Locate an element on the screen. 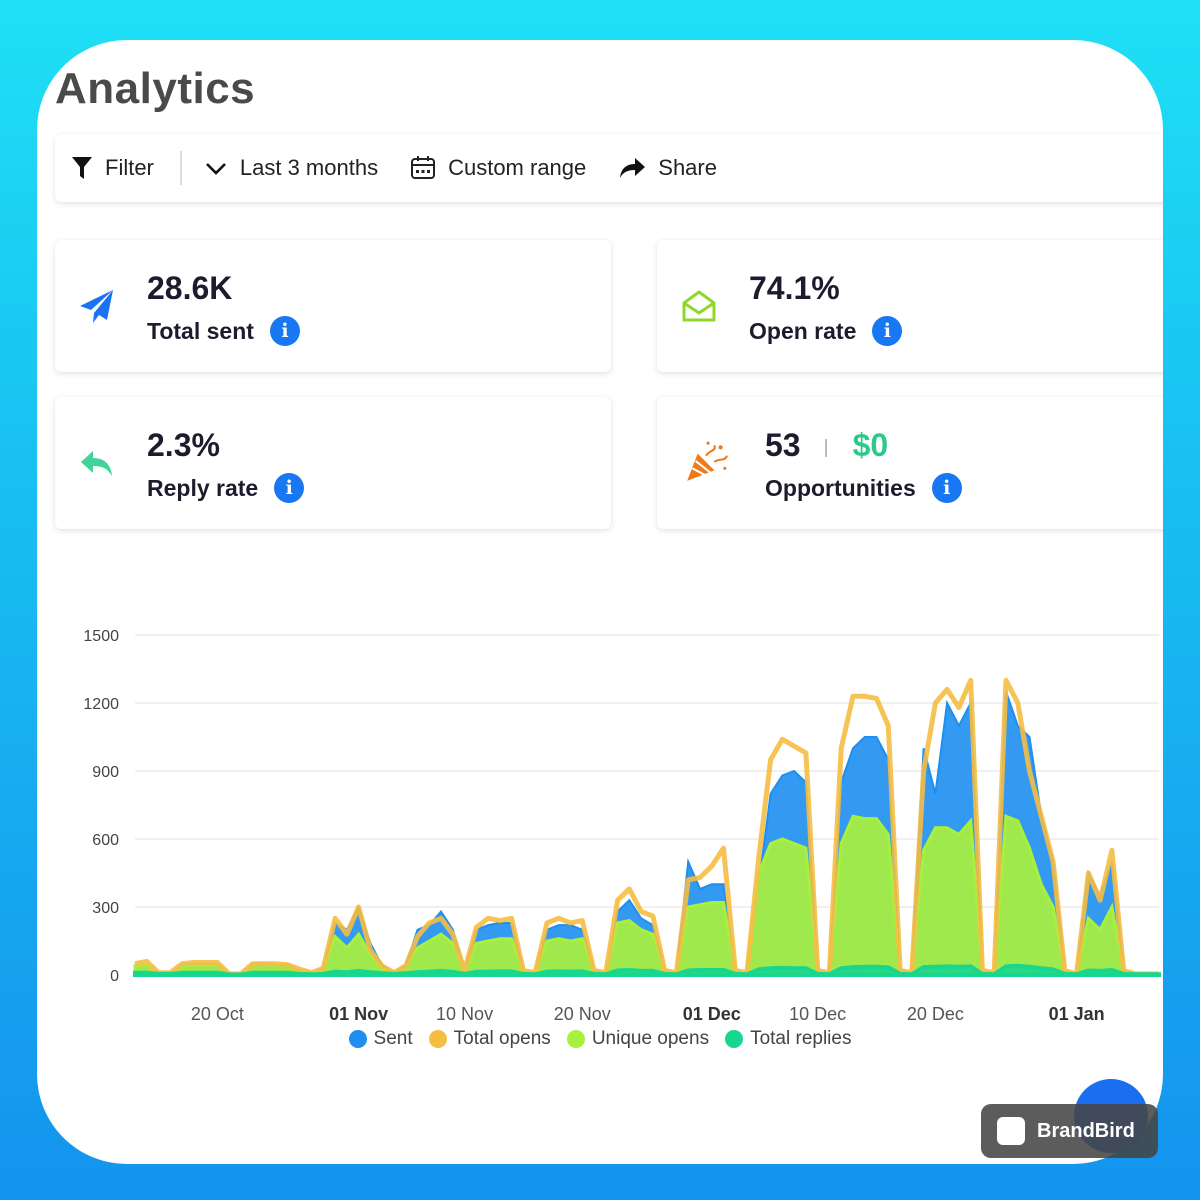  stat-label: Opportunities i is located at coordinates (863, 488).